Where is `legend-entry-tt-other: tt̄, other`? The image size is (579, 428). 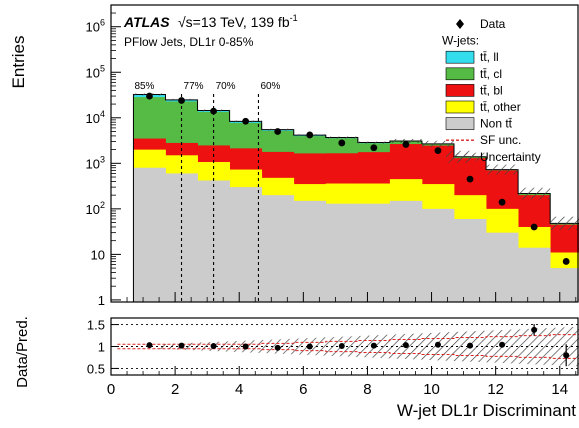 legend-entry-tt-other: tt̄, other is located at coordinates (483, 107).